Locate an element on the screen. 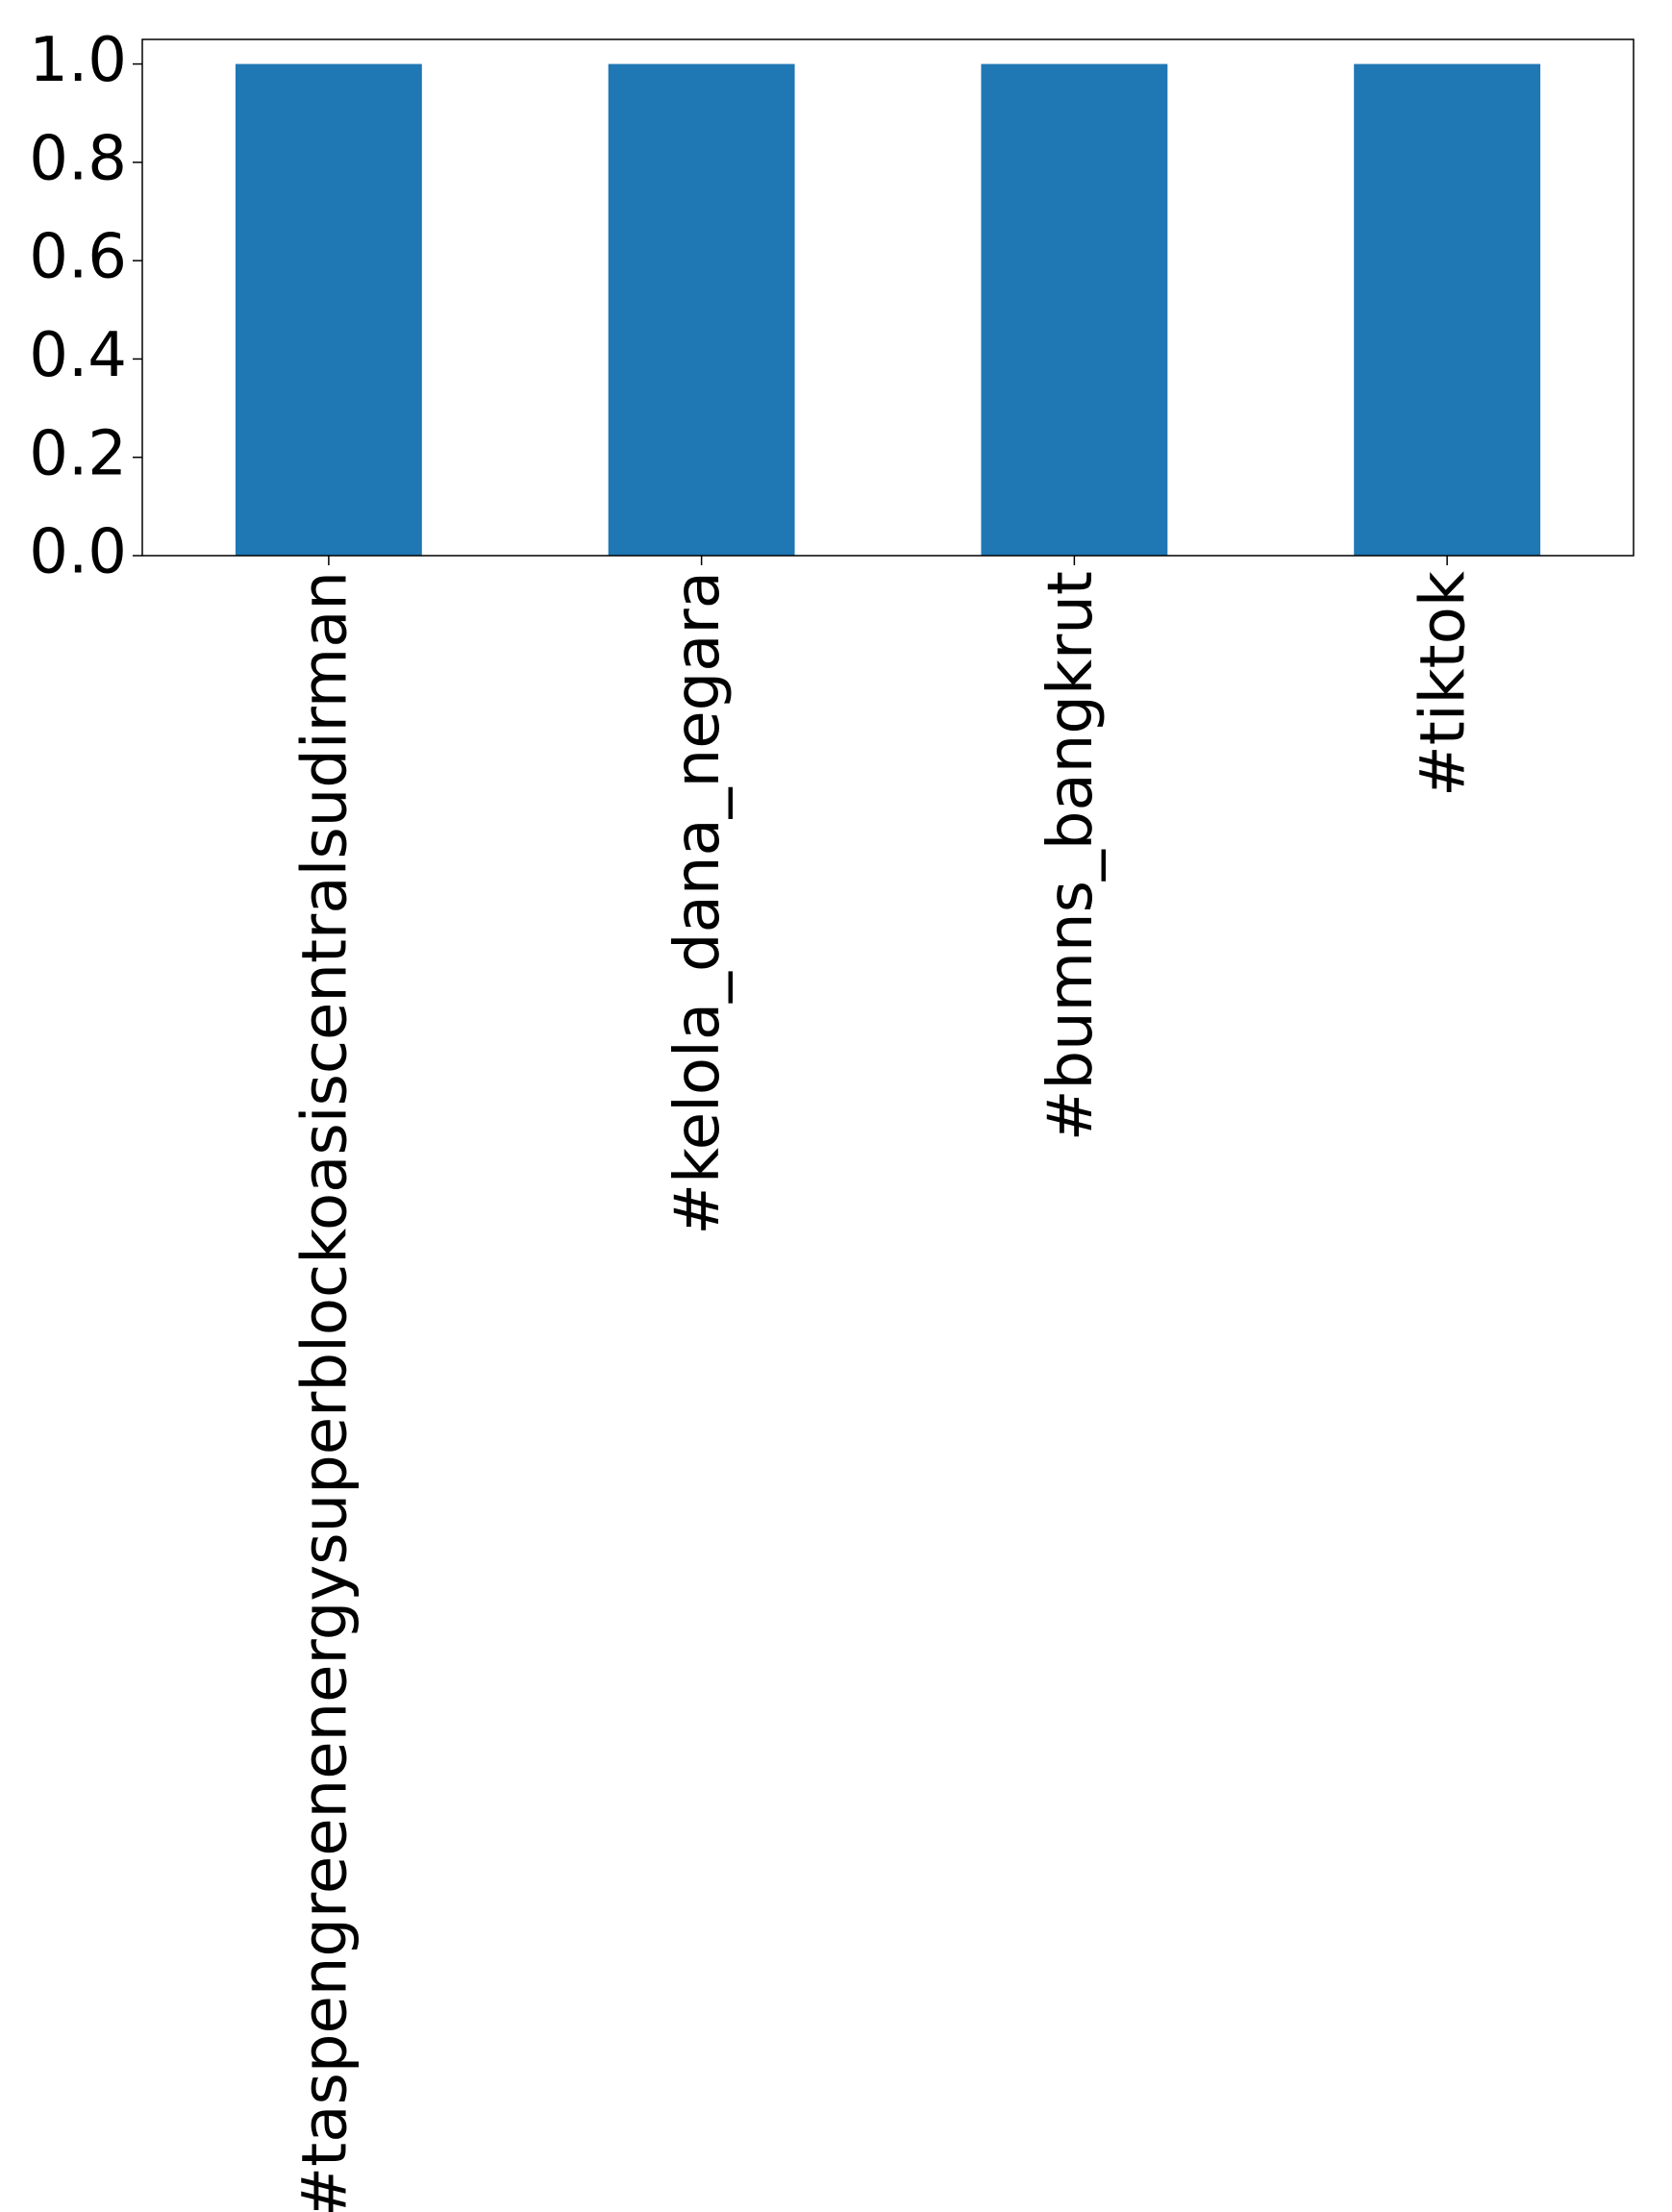 The image size is (1672, 2212). y-tick-label: 0.4 is located at coordinates (78, 356).